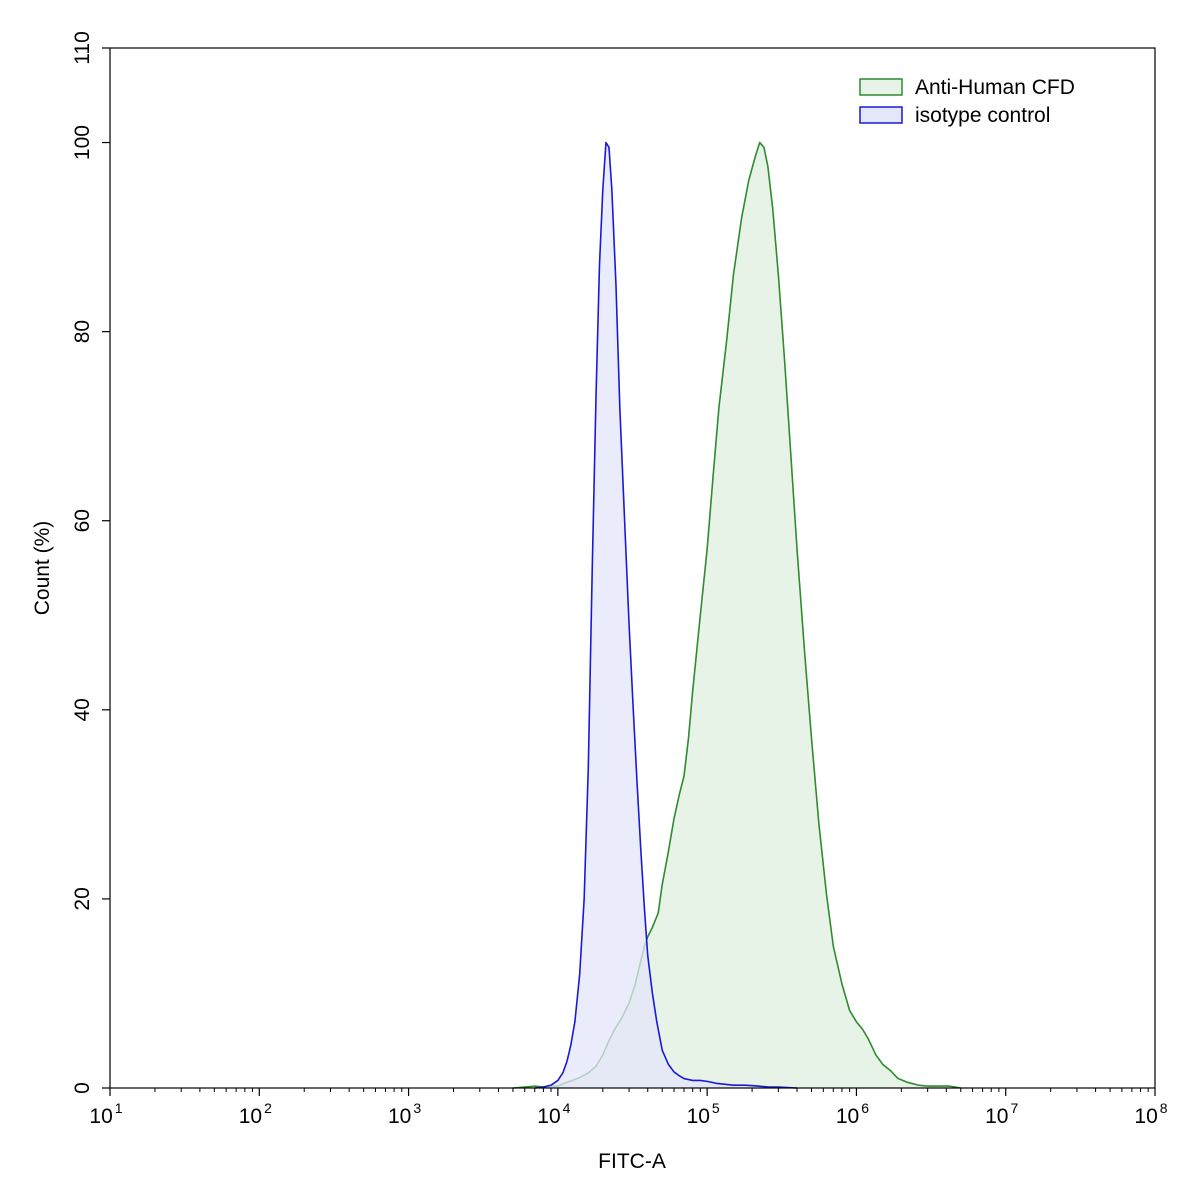 The image size is (1197, 1193). What do you see at coordinates (1001, 1114) in the screenshot?
I see `x-tick-label: 10 7` at bounding box center [1001, 1114].